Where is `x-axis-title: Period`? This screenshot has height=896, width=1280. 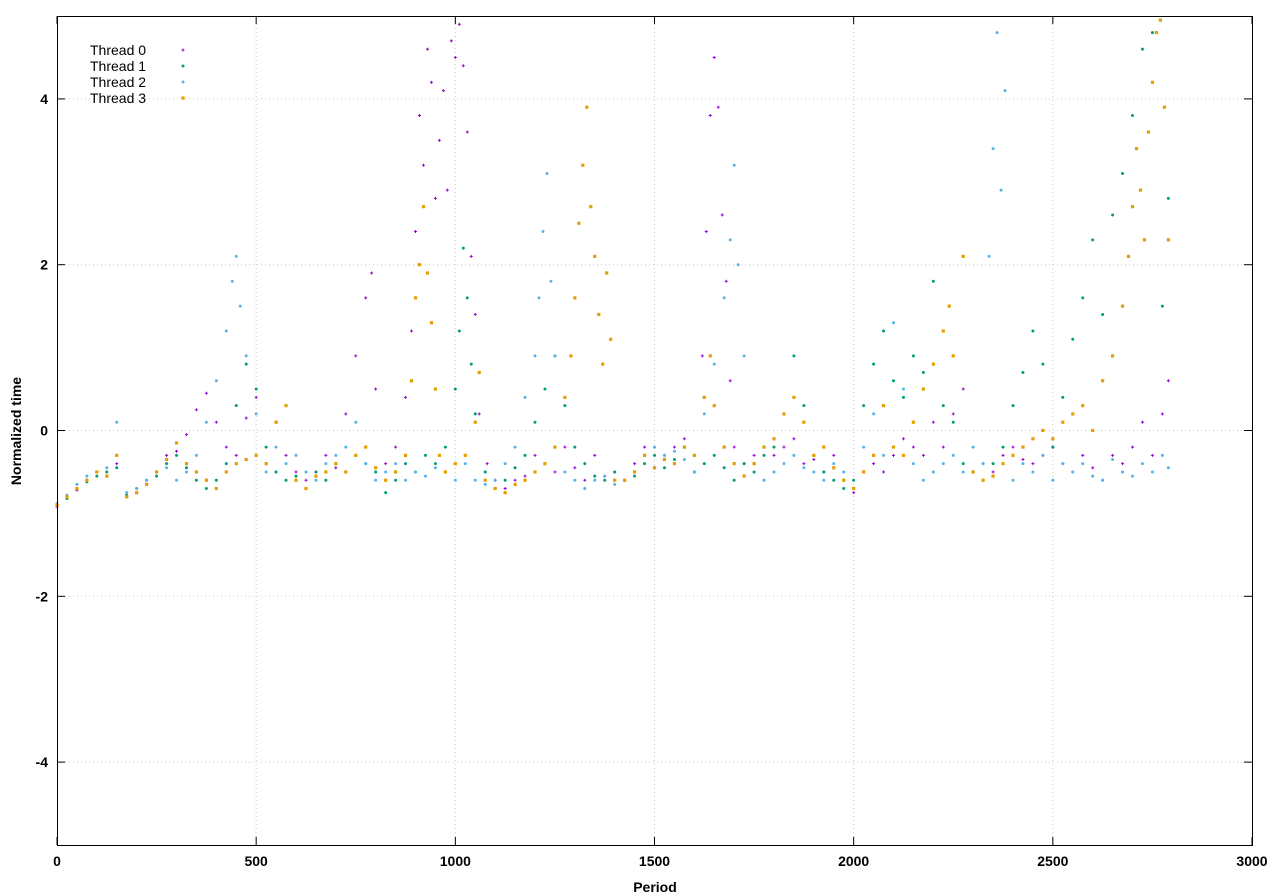 x-axis-title: Period is located at coordinates (655, 887).